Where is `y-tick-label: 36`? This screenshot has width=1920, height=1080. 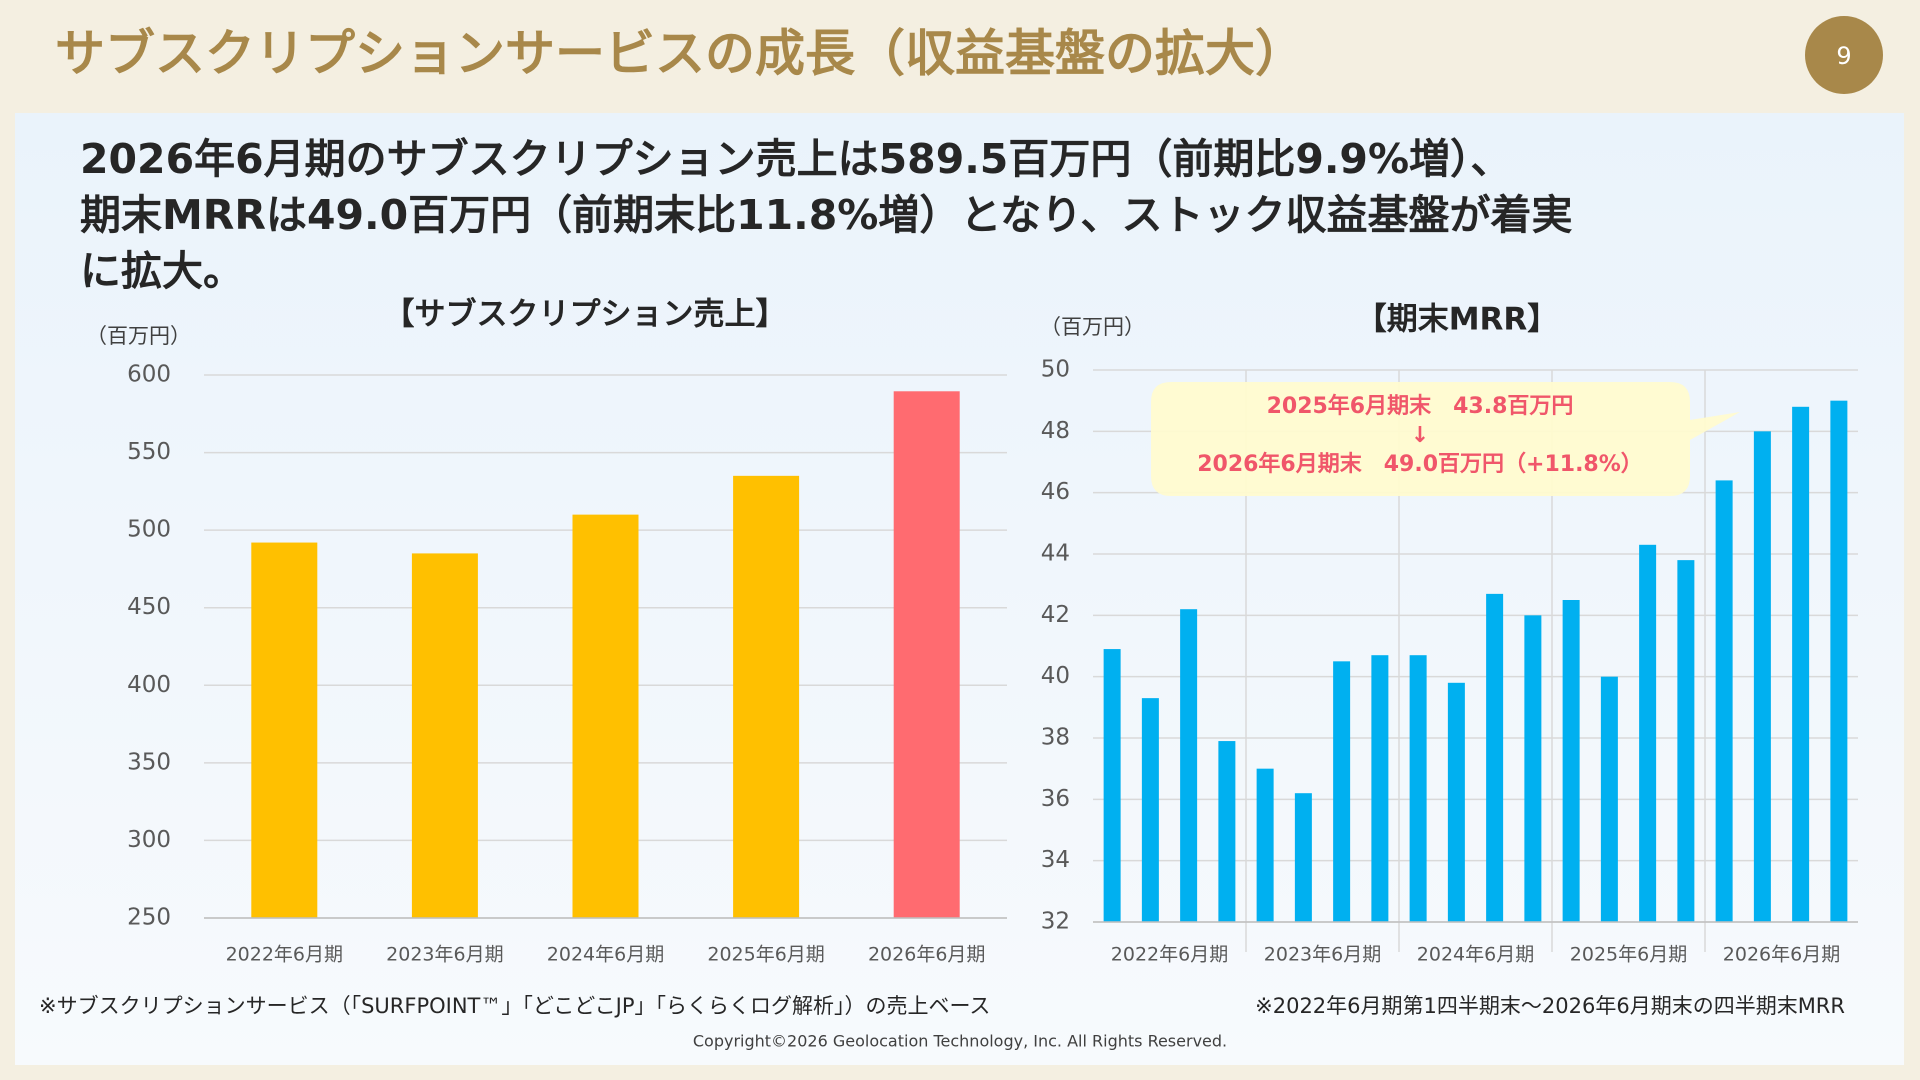
y-tick-label: 36 is located at coordinates (1055, 799).